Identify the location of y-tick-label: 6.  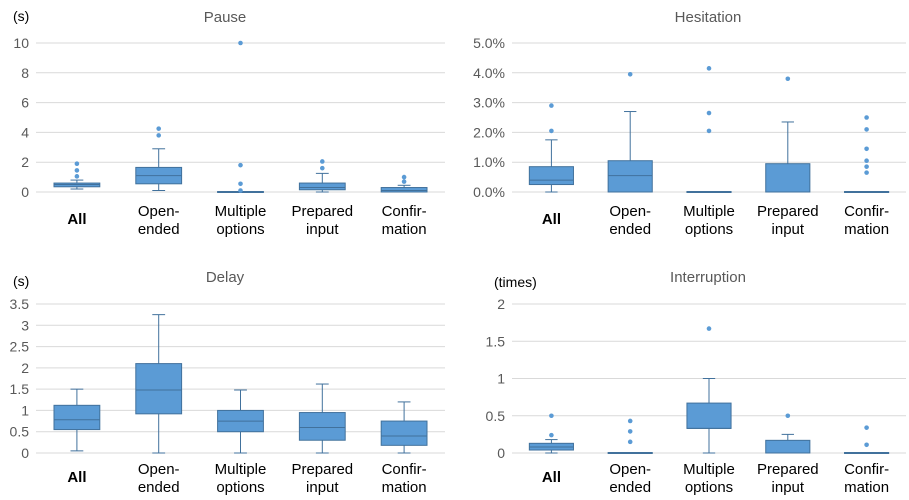
(25, 103).